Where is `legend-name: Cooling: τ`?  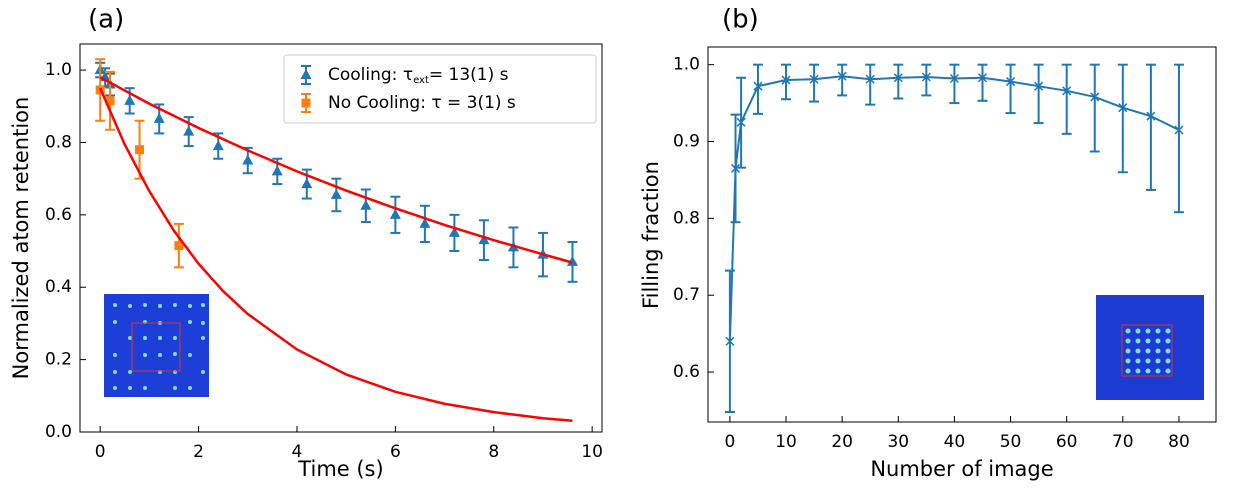
legend-name: Cooling: τ is located at coordinates (370, 75).